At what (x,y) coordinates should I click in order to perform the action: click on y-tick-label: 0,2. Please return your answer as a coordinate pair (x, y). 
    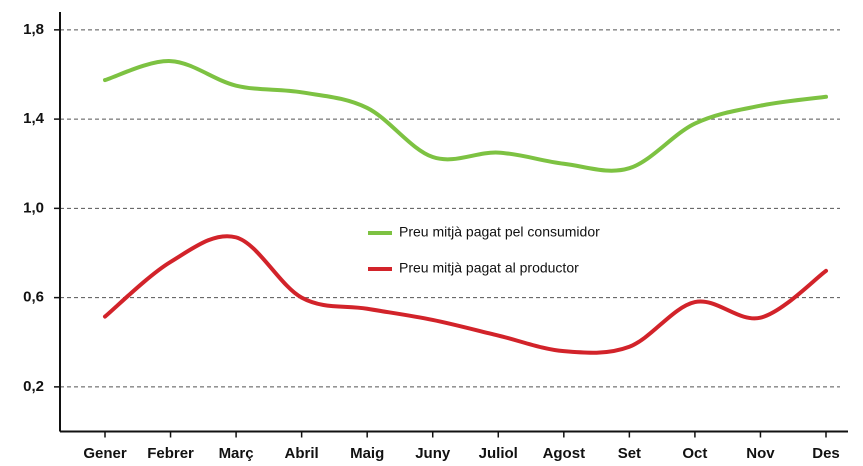
    Looking at the image, I should click on (33, 386).